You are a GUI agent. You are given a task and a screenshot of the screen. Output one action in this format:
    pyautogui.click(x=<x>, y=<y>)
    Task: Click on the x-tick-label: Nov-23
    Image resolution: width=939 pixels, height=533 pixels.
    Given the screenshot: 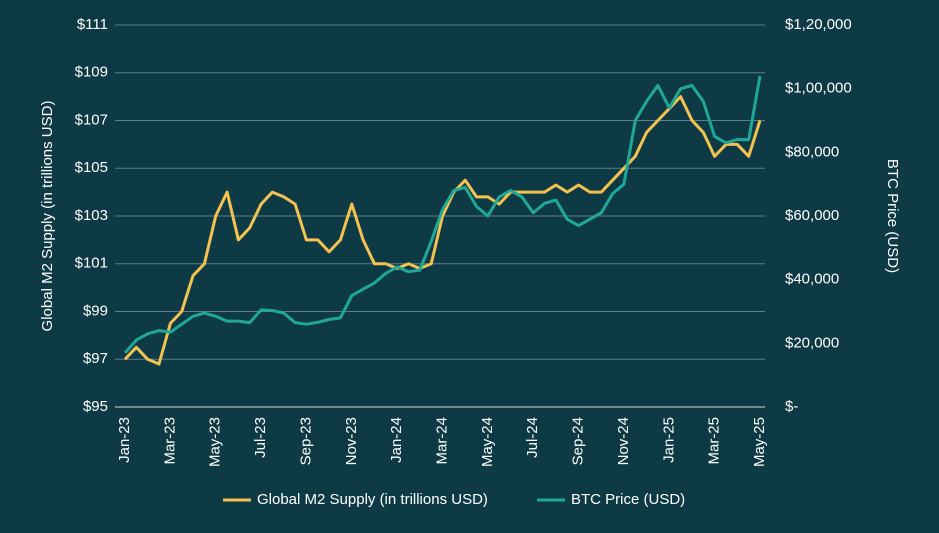 What is the action you would take?
    pyautogui.click(x=351, y=441)
    